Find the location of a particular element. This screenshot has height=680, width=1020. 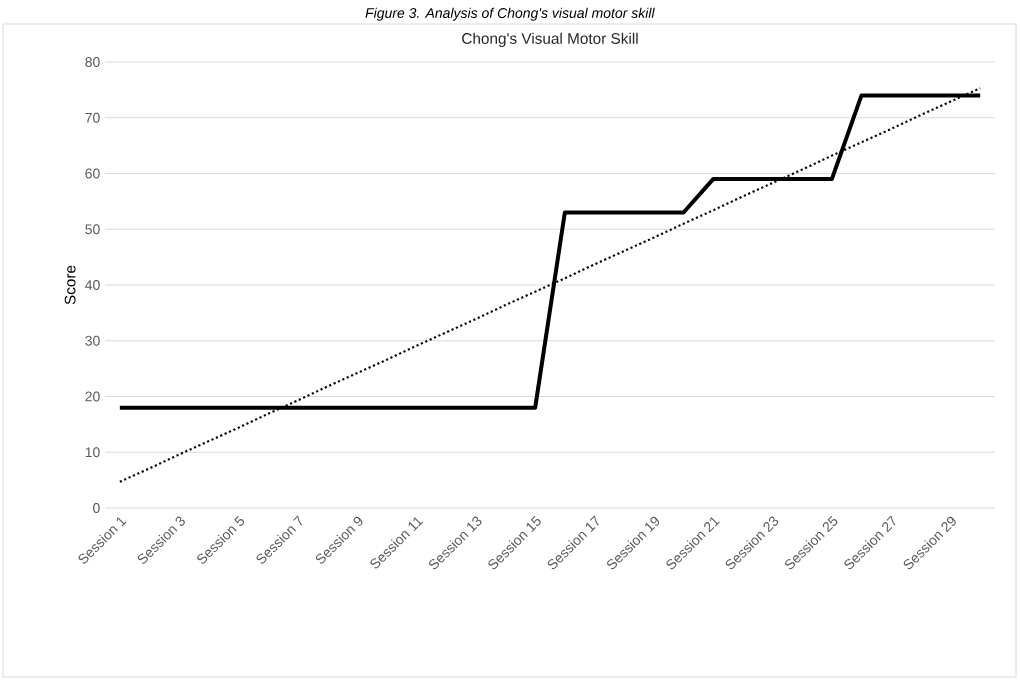

y-tick-label: 70 is located at coordinates (92, 117).